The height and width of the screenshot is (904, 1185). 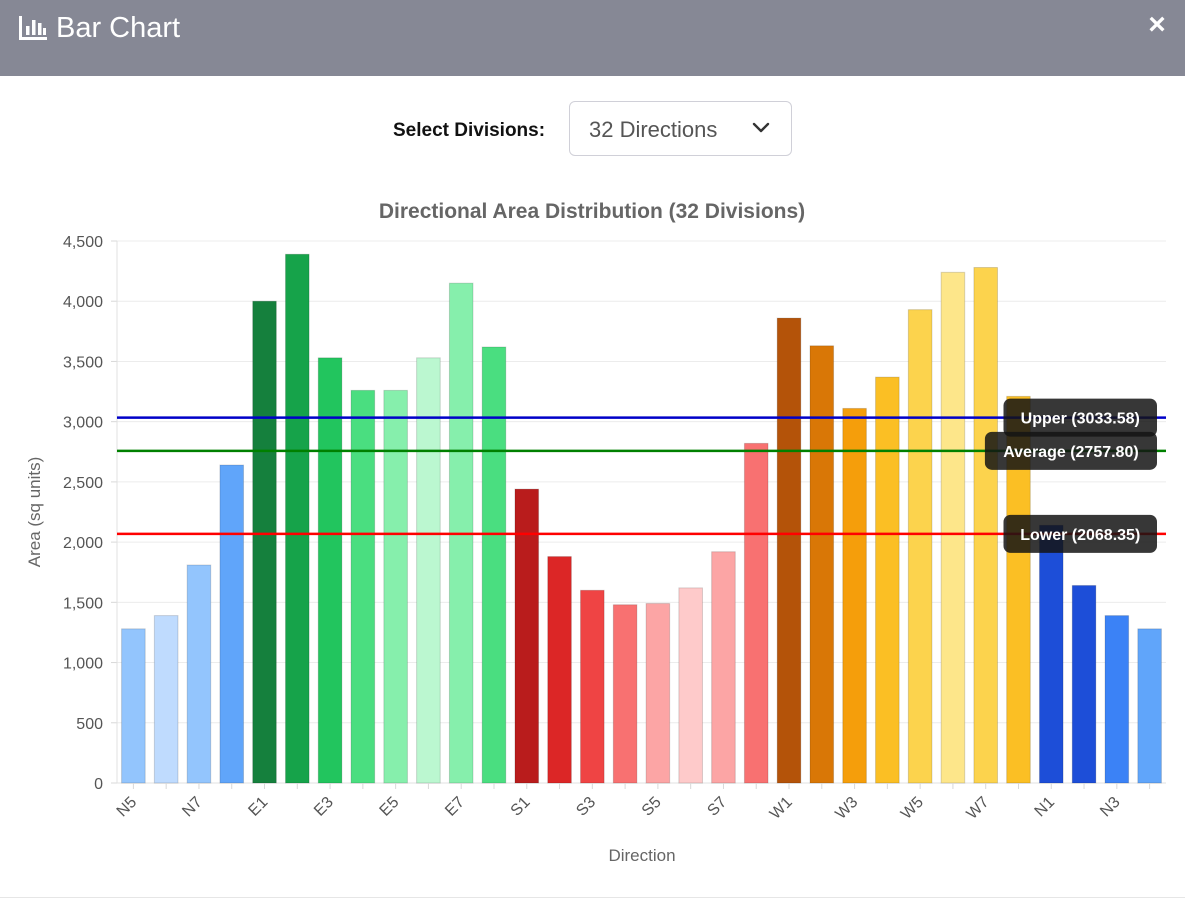 What do you see at coordinates (127, 807) in the screenshot?
I see `x-tick-label: N5` at bounding box center [127, 807].